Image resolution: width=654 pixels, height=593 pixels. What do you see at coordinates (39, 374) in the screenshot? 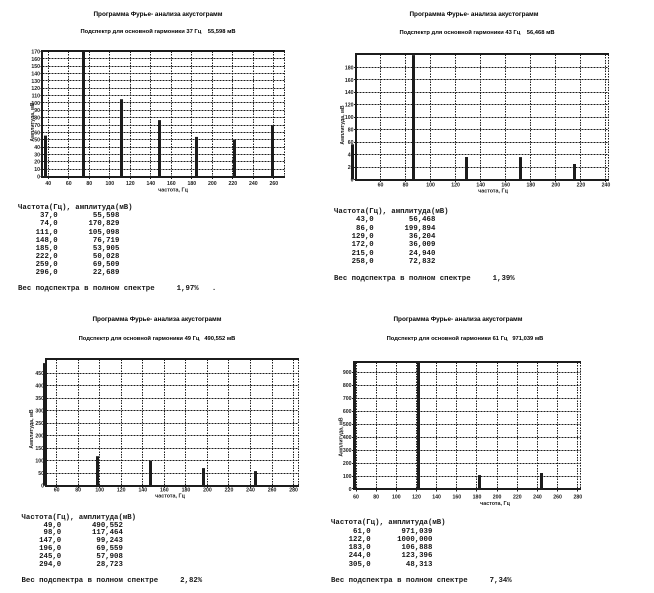
I see `svg-text: 450` at bounding box center [39, 374].